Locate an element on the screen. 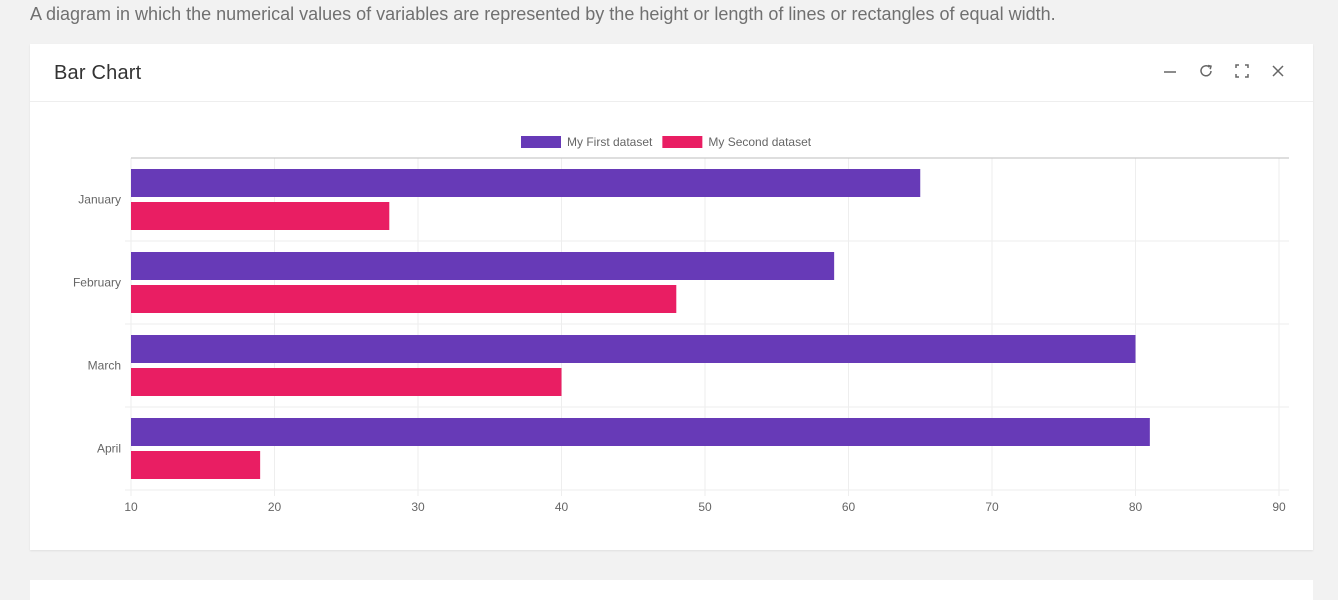 Image resolution: width=1338 pixels, height=600 pixels. x-tick-label-8: 90 is located at coordinates (1279, 507).